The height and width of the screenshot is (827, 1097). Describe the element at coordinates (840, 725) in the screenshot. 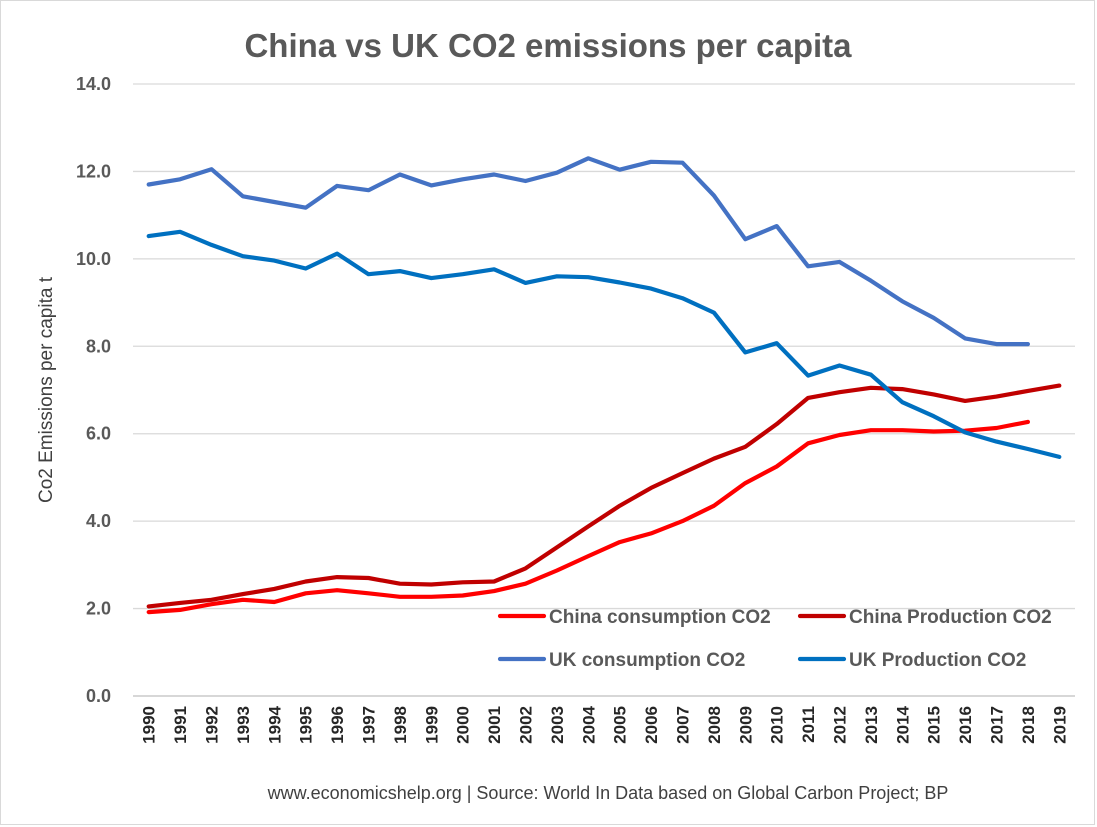

I see `x-tick-label: 2012` at that location.